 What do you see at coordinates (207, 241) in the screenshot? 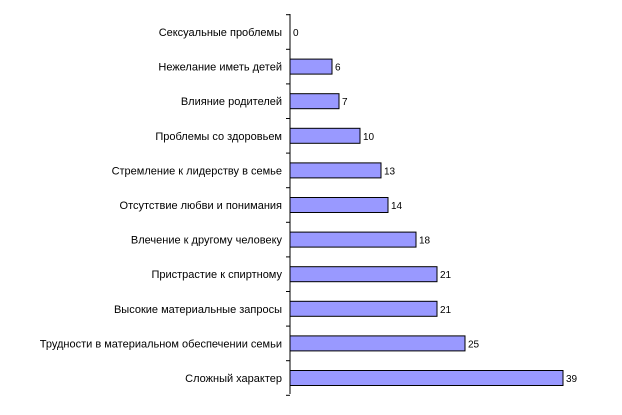
I see `category-label: Влечение к другому человеку` at bounding box center [207, 241].